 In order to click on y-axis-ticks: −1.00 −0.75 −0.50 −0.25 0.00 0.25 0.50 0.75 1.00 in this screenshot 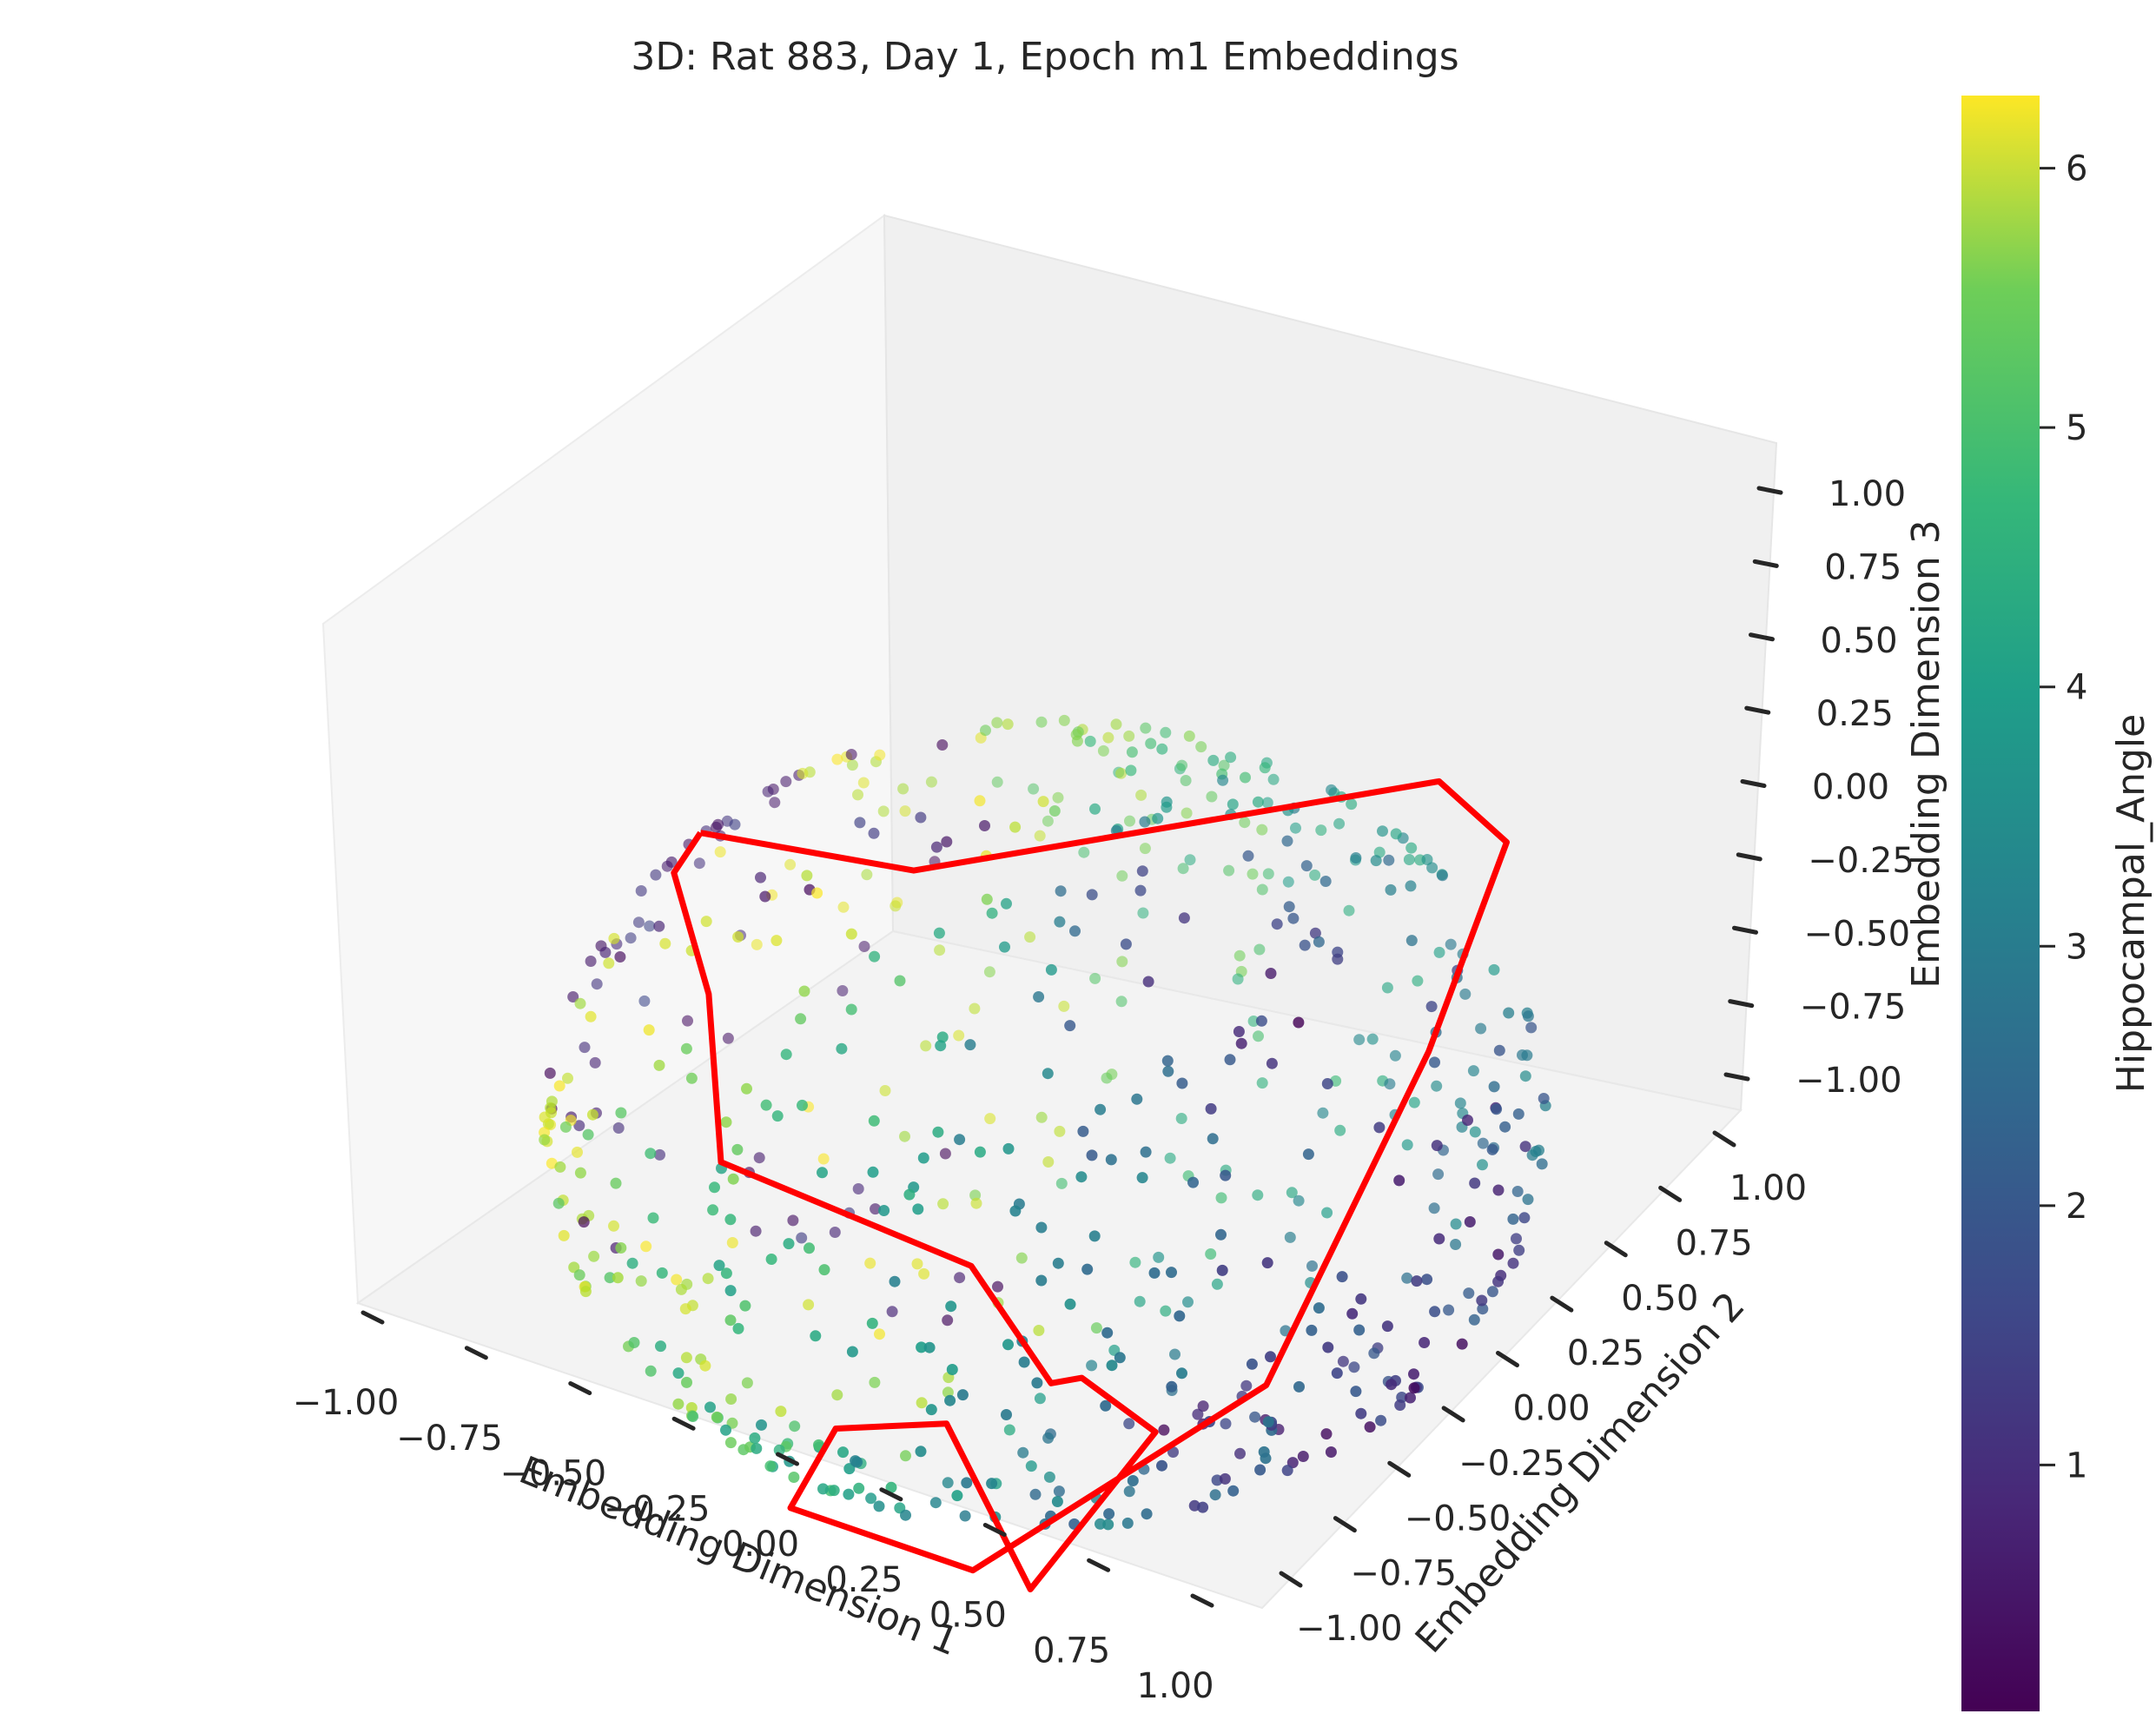, I will do `click(1543, 1389)`.